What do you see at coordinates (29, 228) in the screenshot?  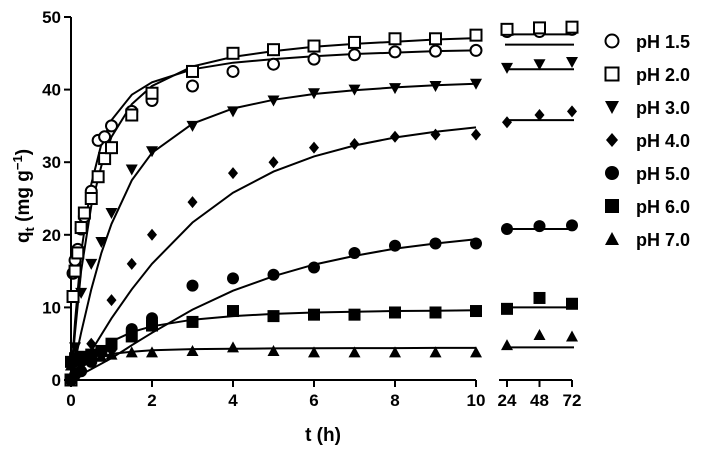 I see `y-axis-title-sub: t` at bounding box center [29, 228].